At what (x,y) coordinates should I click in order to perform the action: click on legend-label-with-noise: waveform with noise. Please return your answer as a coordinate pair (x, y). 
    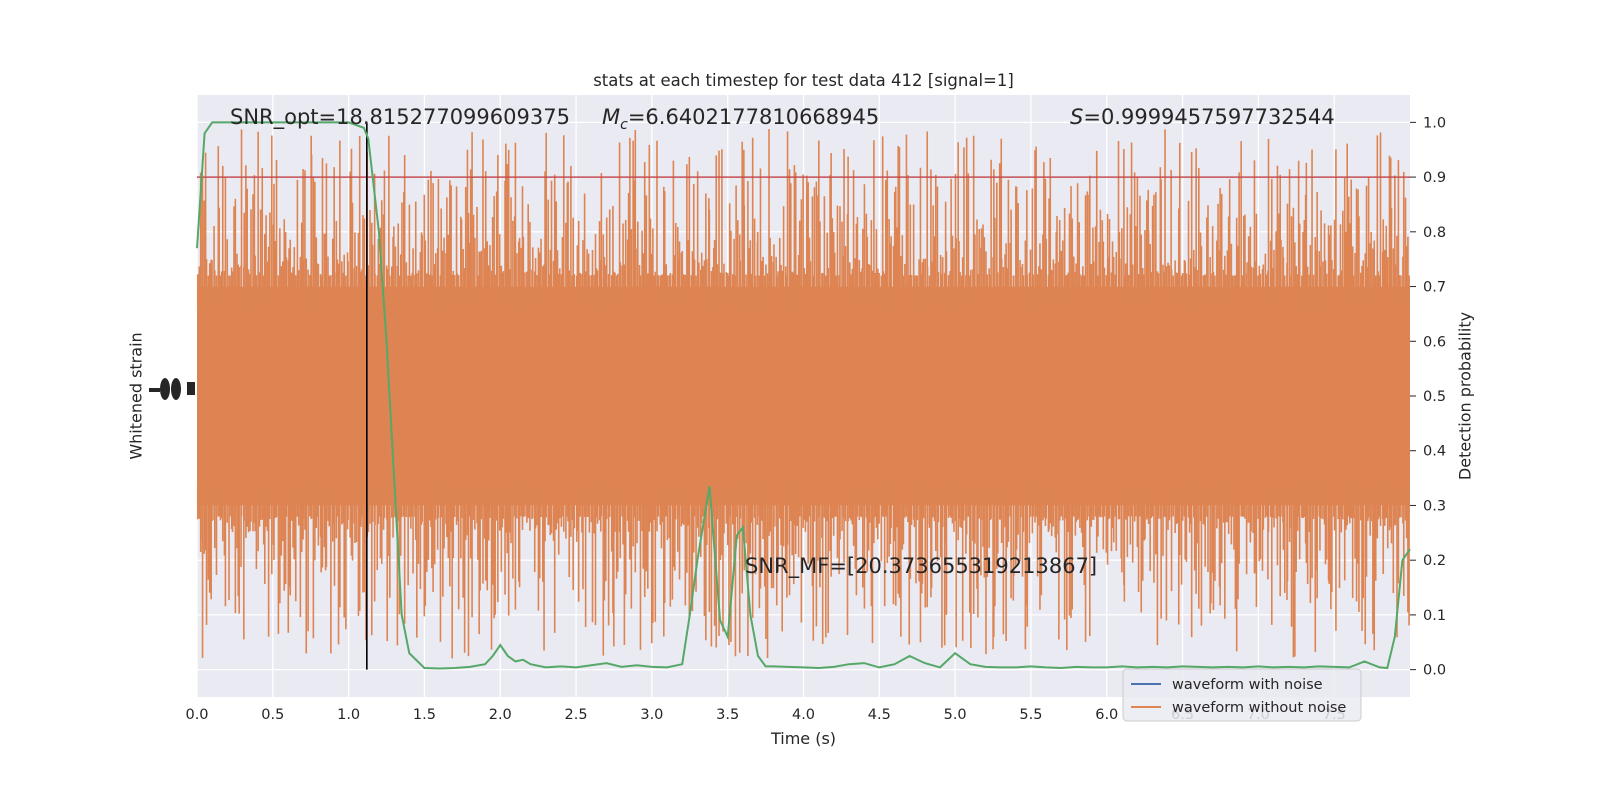
    Looking at the image, I should click on (1247, 685).